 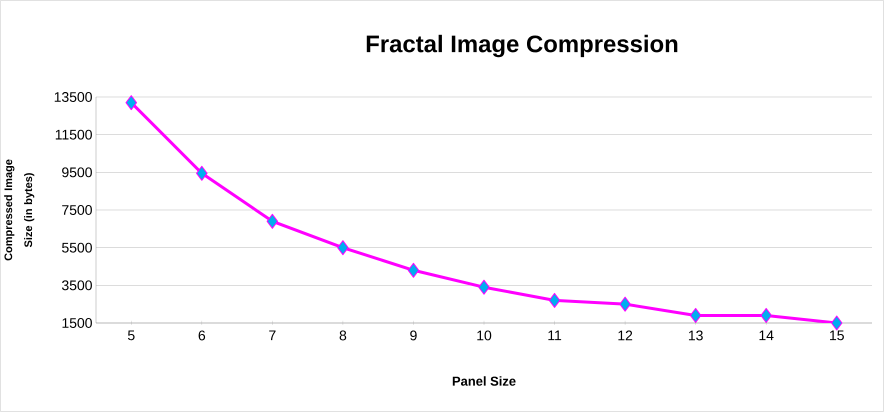 I want to click on y-tick-label: 9500, so click(x=77, y=172).